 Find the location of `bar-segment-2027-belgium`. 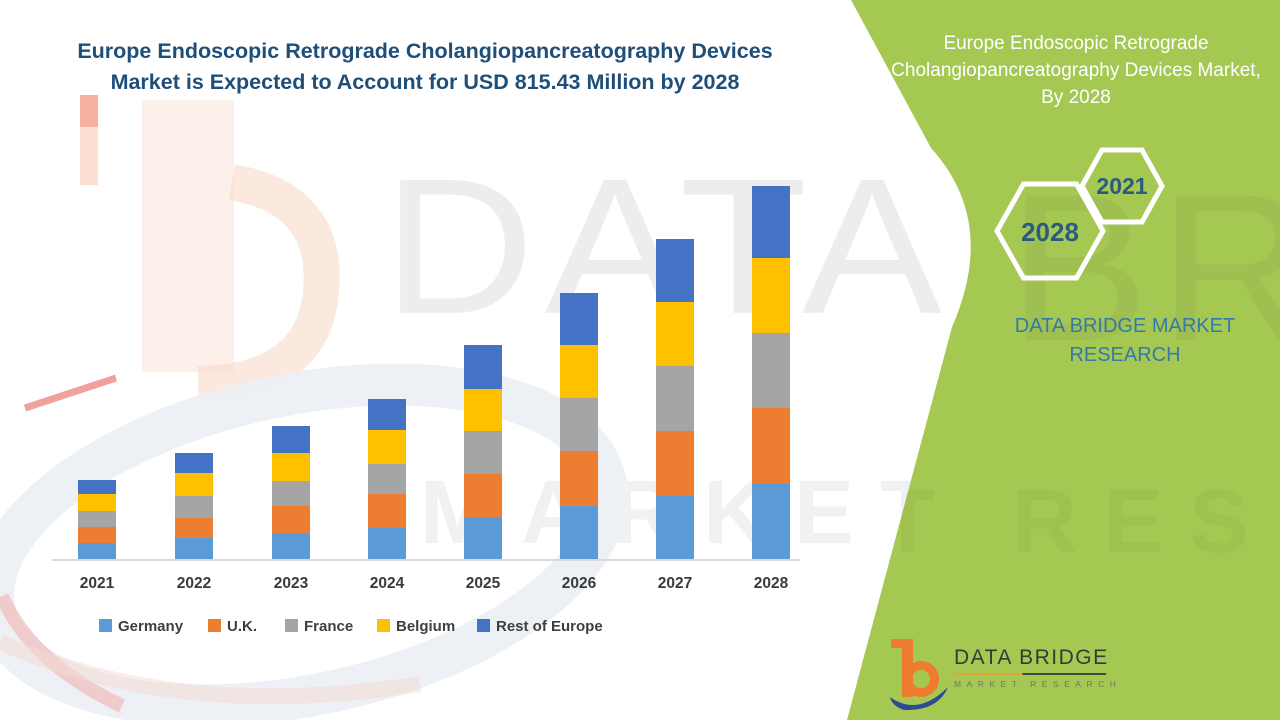

bar-segment-2027-belgium is located at coordinates (675, 333).